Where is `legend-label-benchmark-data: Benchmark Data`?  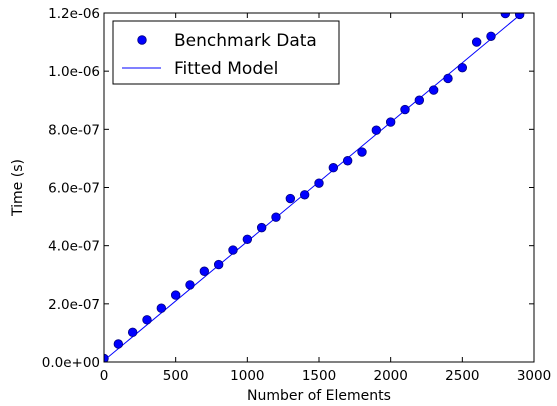 legend-label-benchmark-data: Benchmark Data is located at coordinates (245, 41).